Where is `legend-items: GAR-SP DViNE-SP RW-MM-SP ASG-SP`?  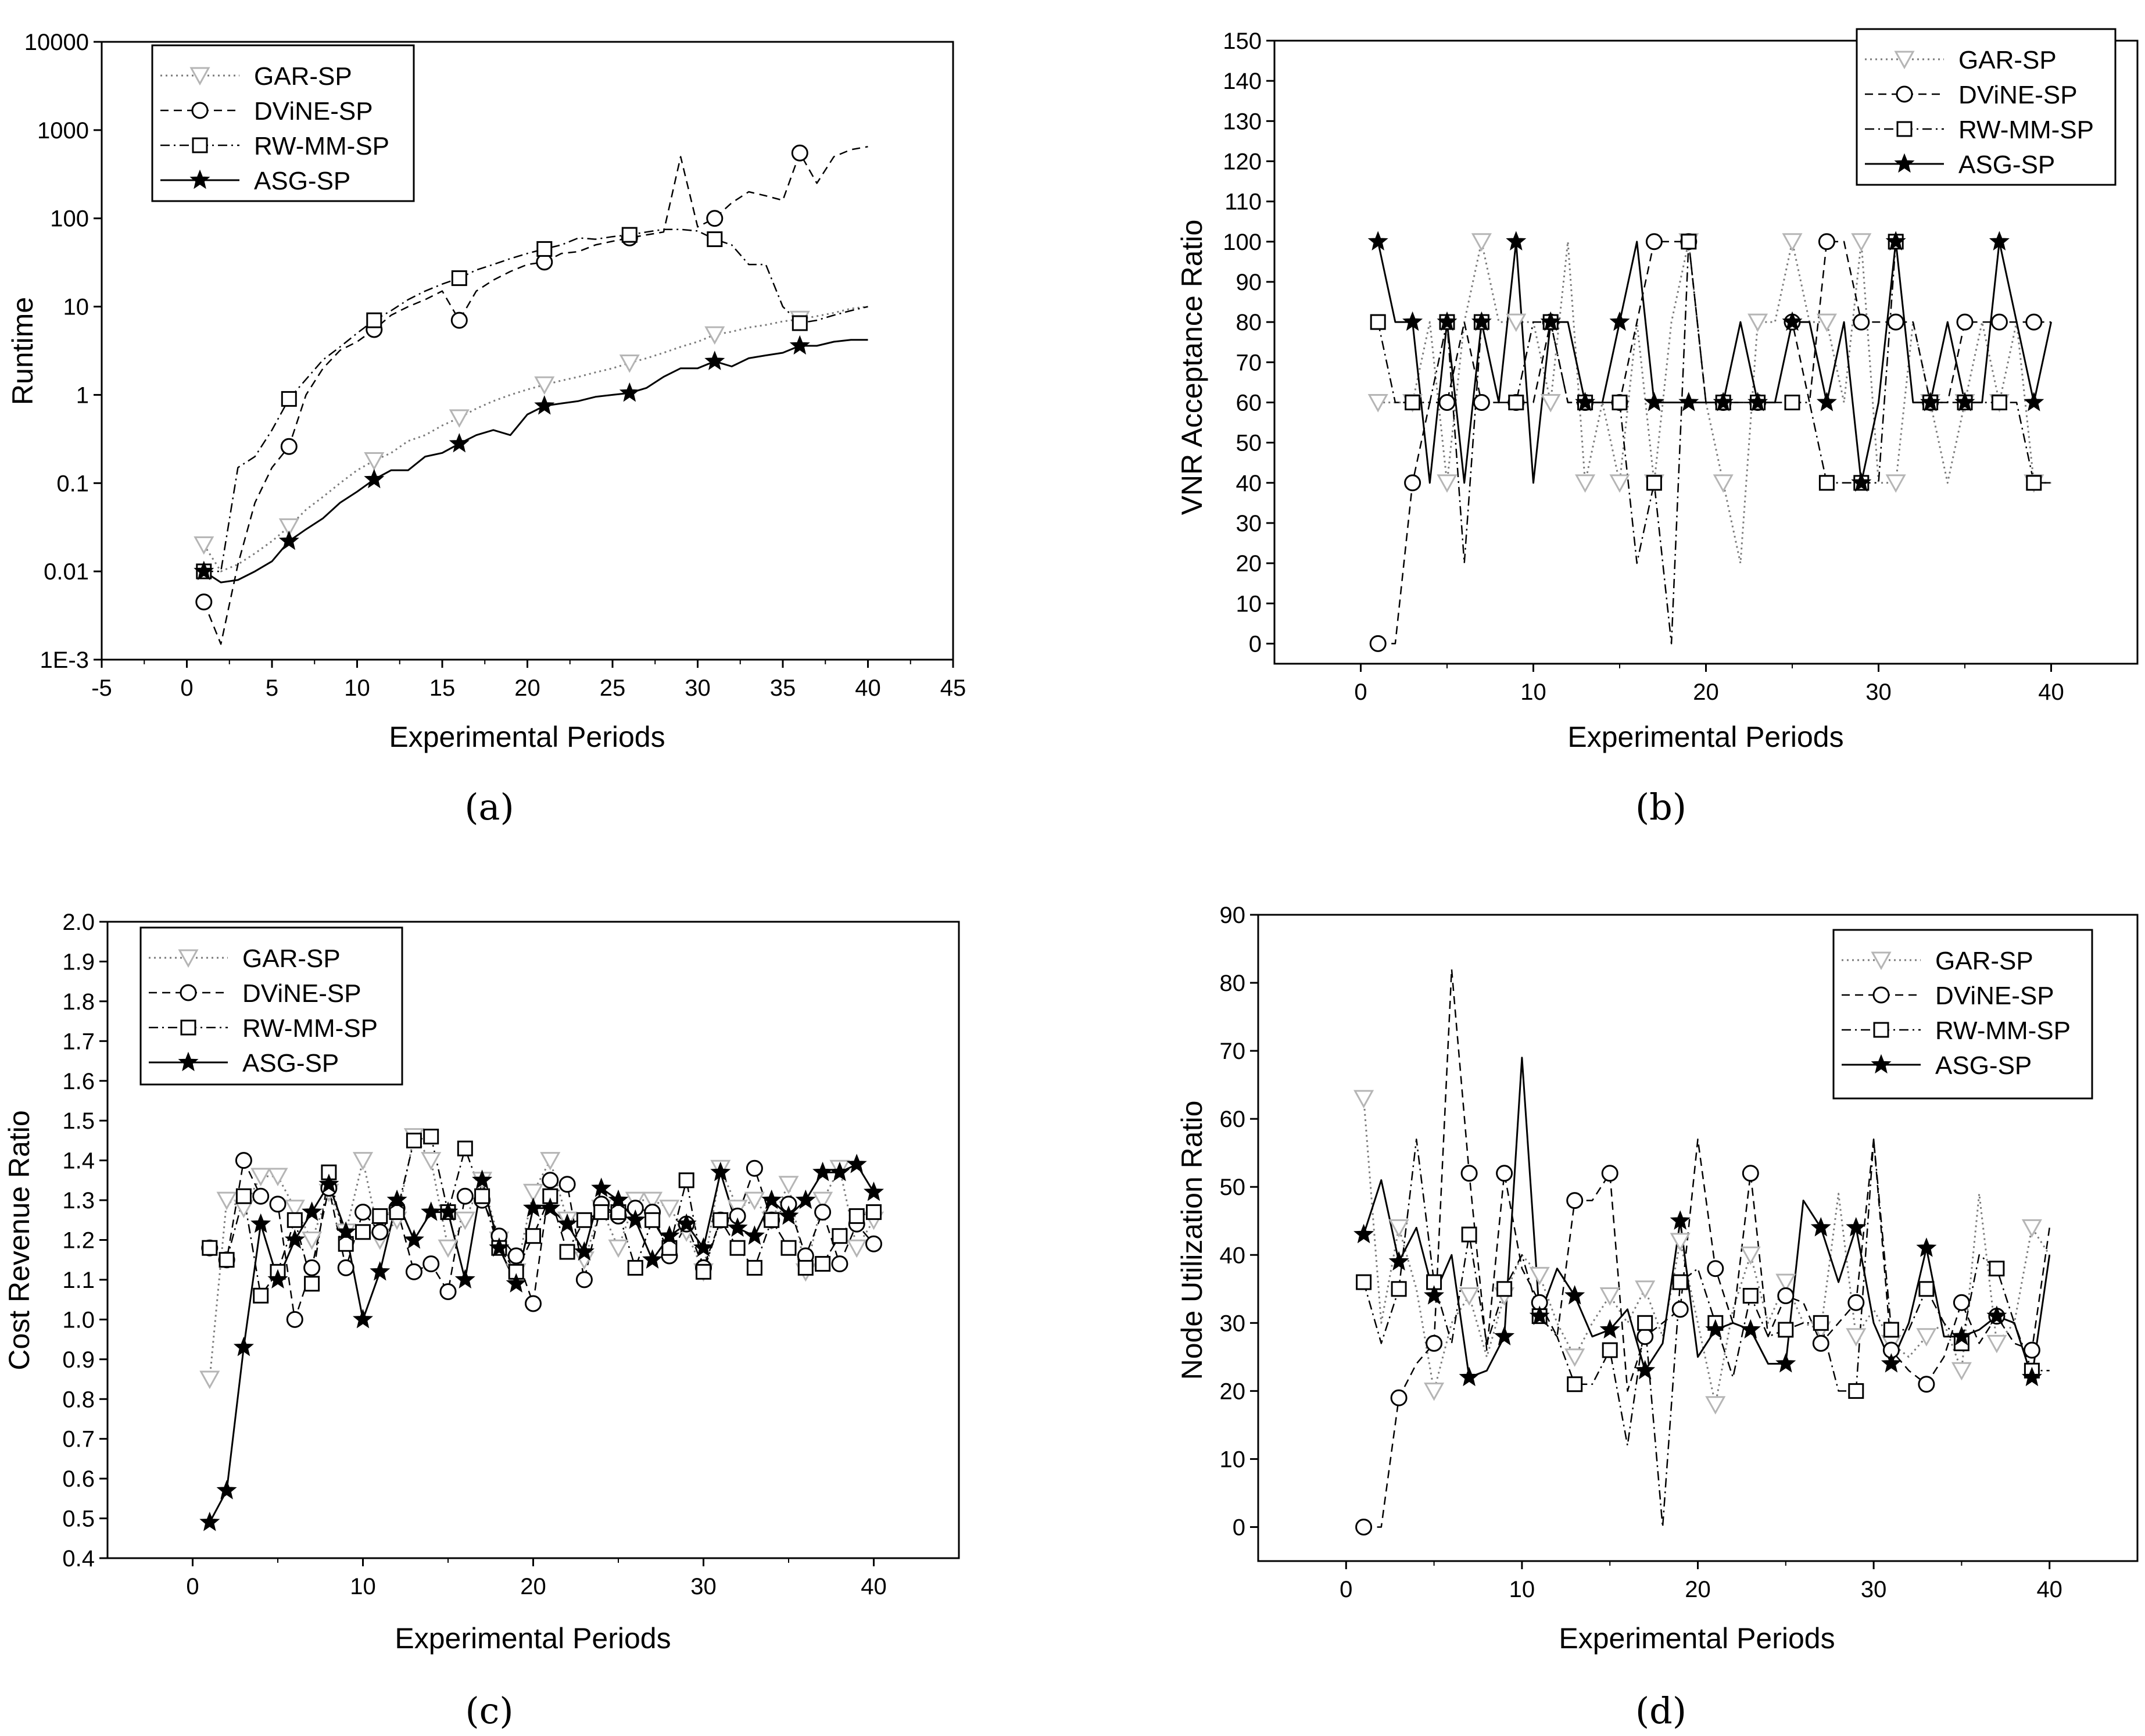
legend-items: GAR-SP DViNE-SP RW-MM-SP ASG-SP is located at coordinates (1979, 112).